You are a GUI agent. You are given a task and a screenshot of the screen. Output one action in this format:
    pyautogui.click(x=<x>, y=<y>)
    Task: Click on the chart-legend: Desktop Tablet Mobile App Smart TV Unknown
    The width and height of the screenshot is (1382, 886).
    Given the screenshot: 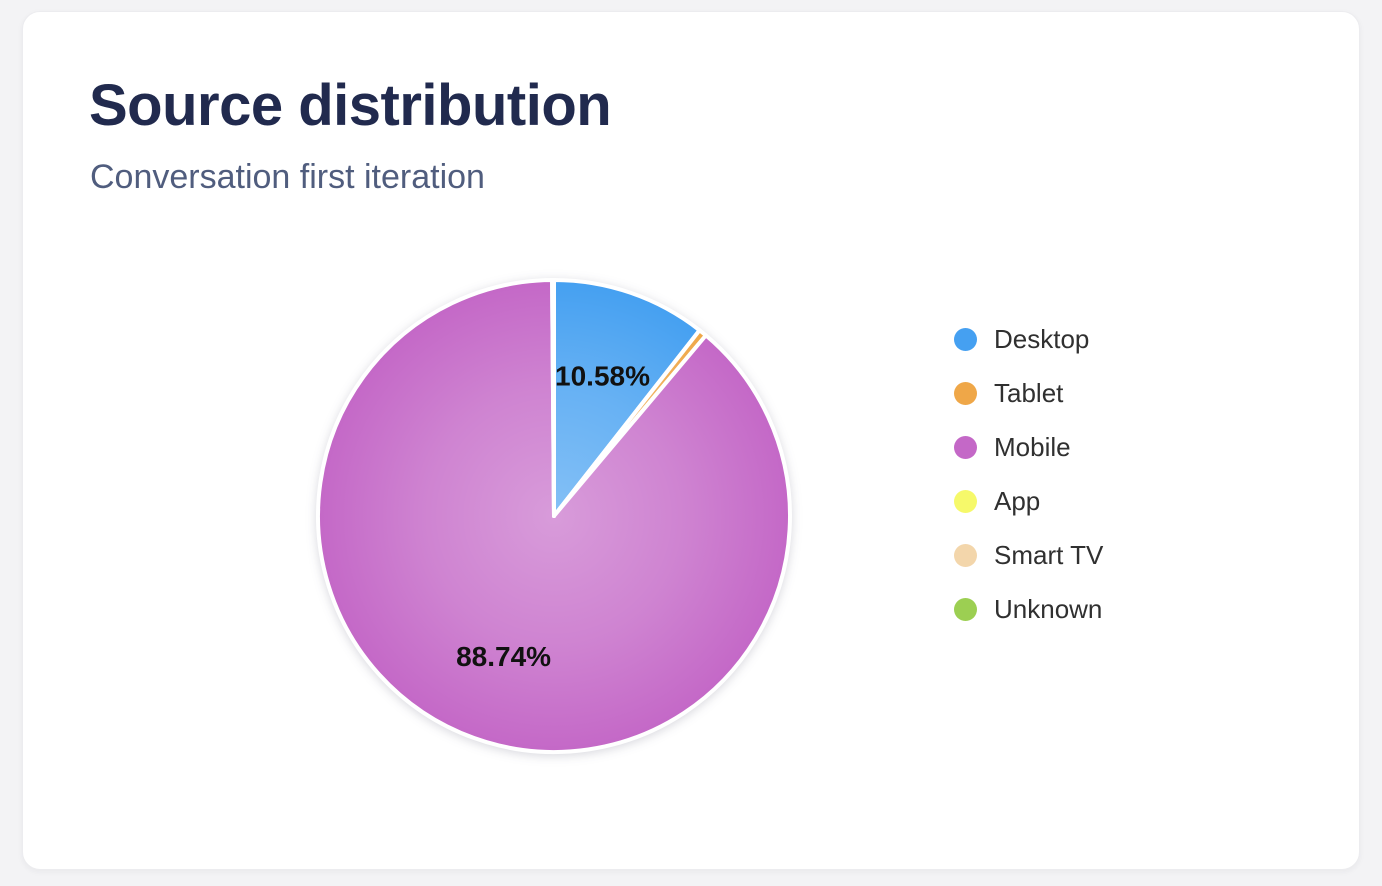 What is the action you would take?
    pyautogui.click(x=1029, y=486)
    